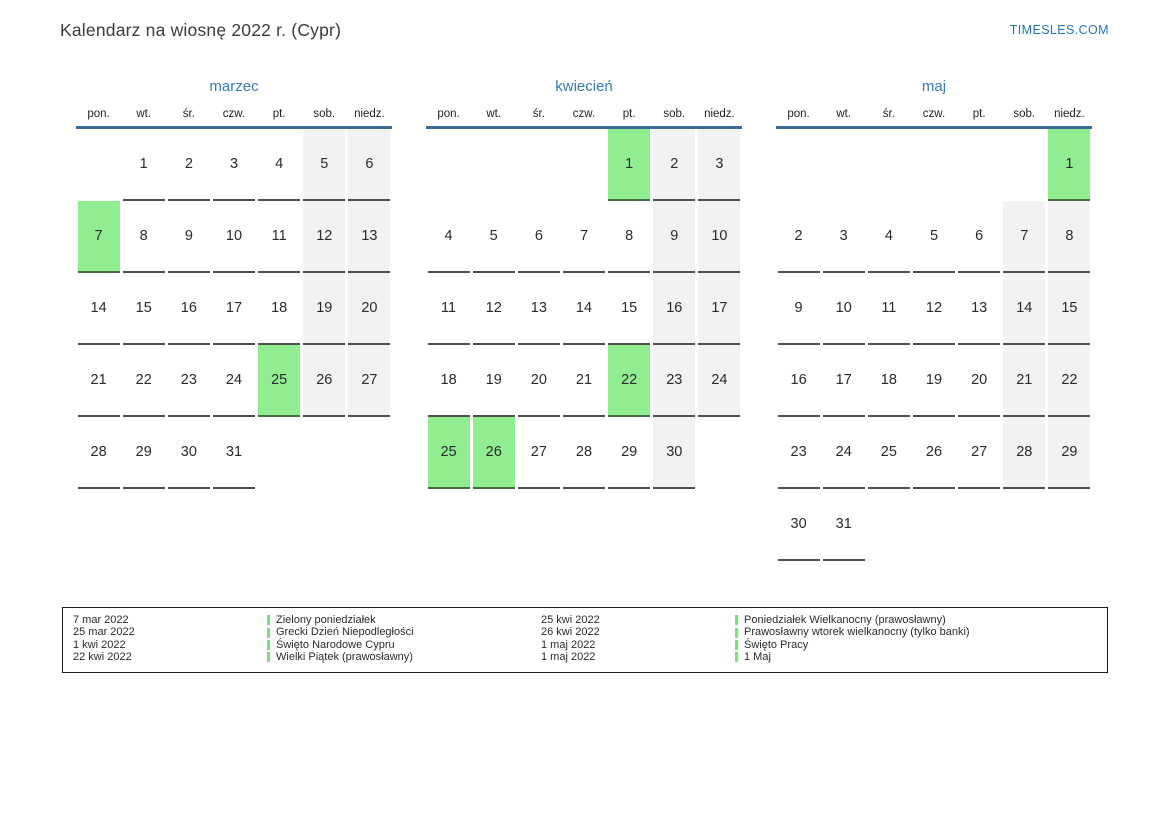  I want to click on site-link: TIMESLES.COM, so click(1059, 30).